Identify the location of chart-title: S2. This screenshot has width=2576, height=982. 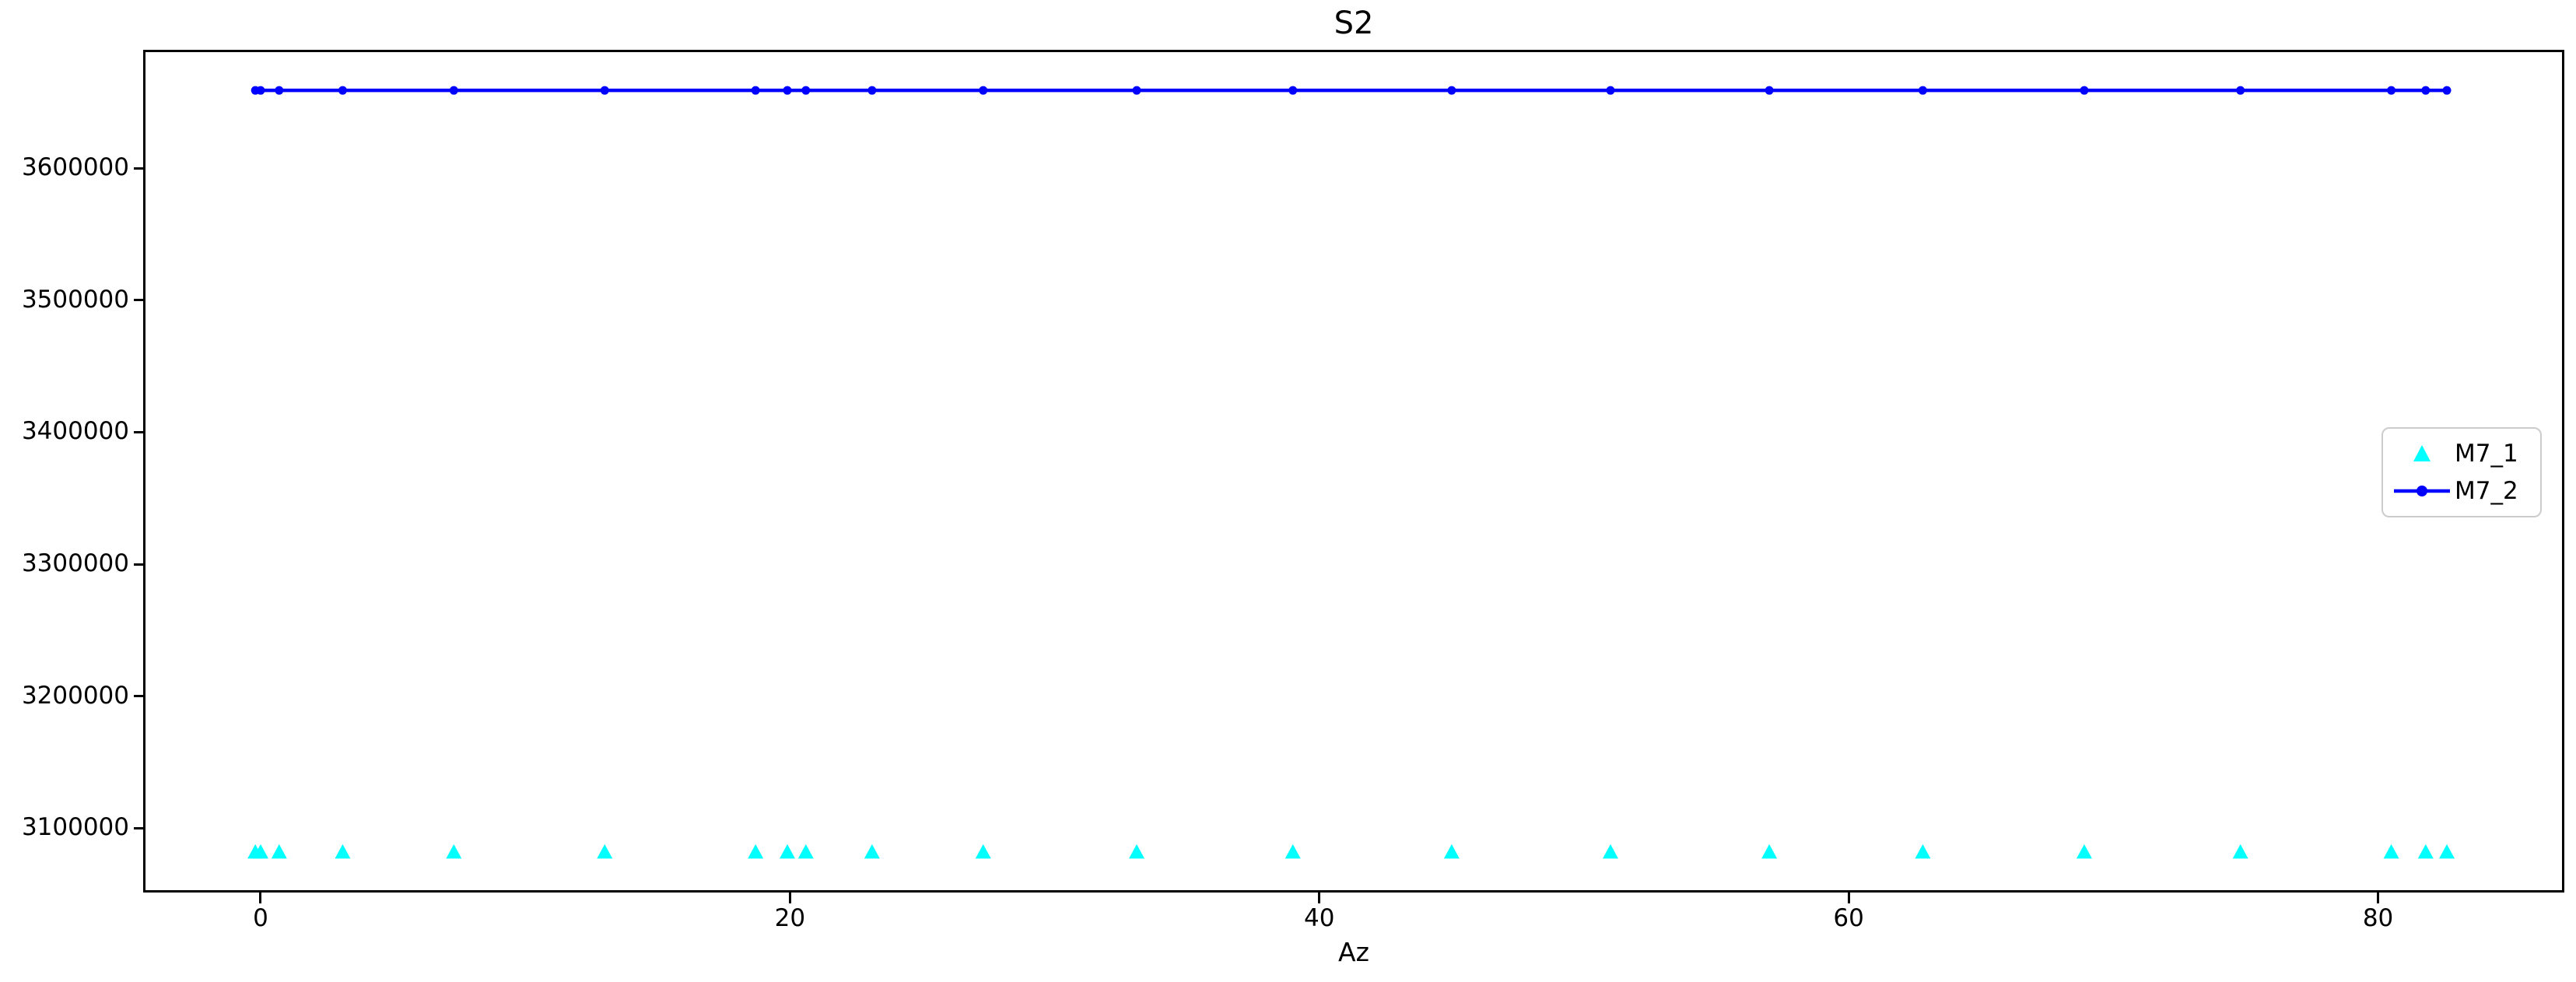
(1354, 23).